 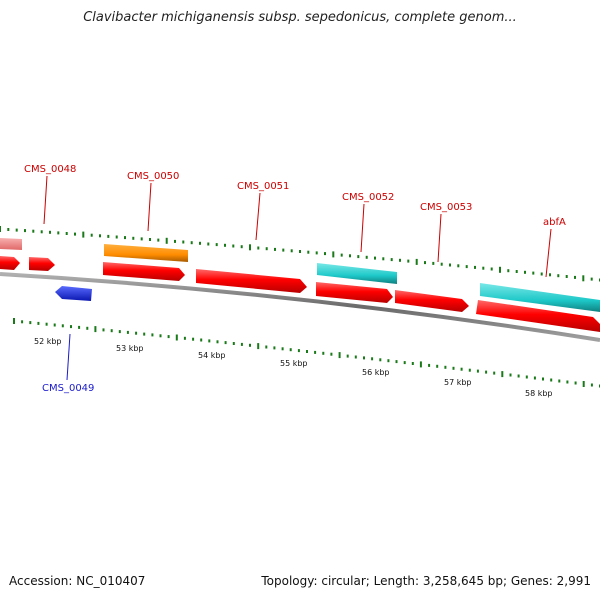 What do you see at coordinates (300, 254) in the screenshot?
I see `upper-tick-track` at bounding box center [300, 254].